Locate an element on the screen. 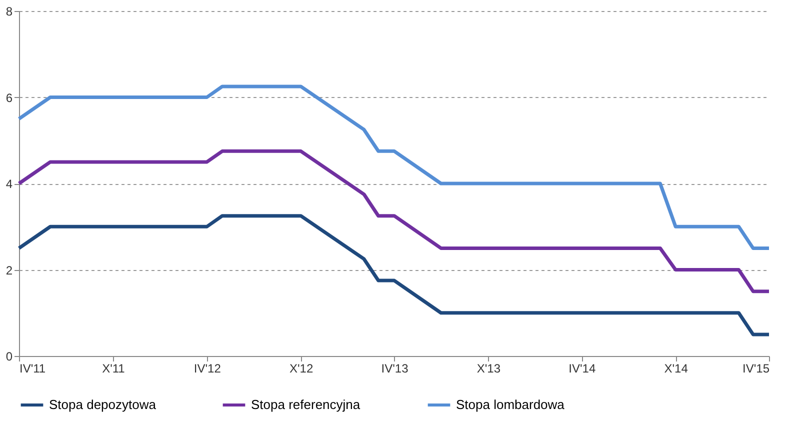 The width and height of the screenshot is (808, 427). x-tick-label: IV'13 is located at coordinates (395, 369).